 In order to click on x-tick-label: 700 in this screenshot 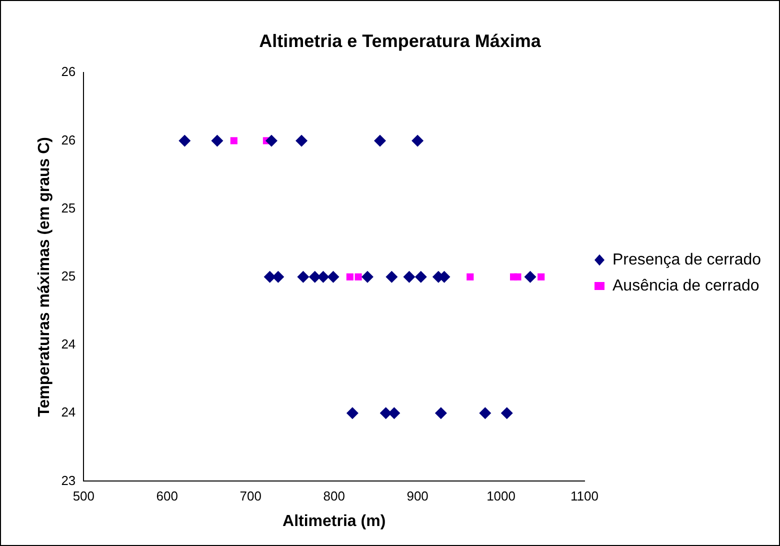, I will do `click(251, 496)`.